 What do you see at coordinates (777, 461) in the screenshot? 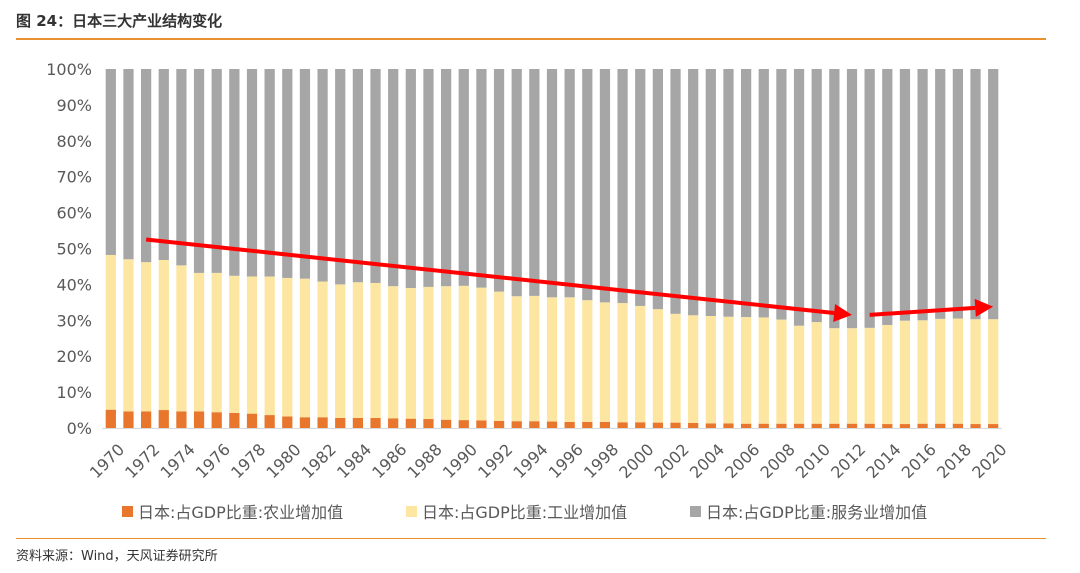
I see `x-tick-label: 2008` at bounding box center [777, 461].